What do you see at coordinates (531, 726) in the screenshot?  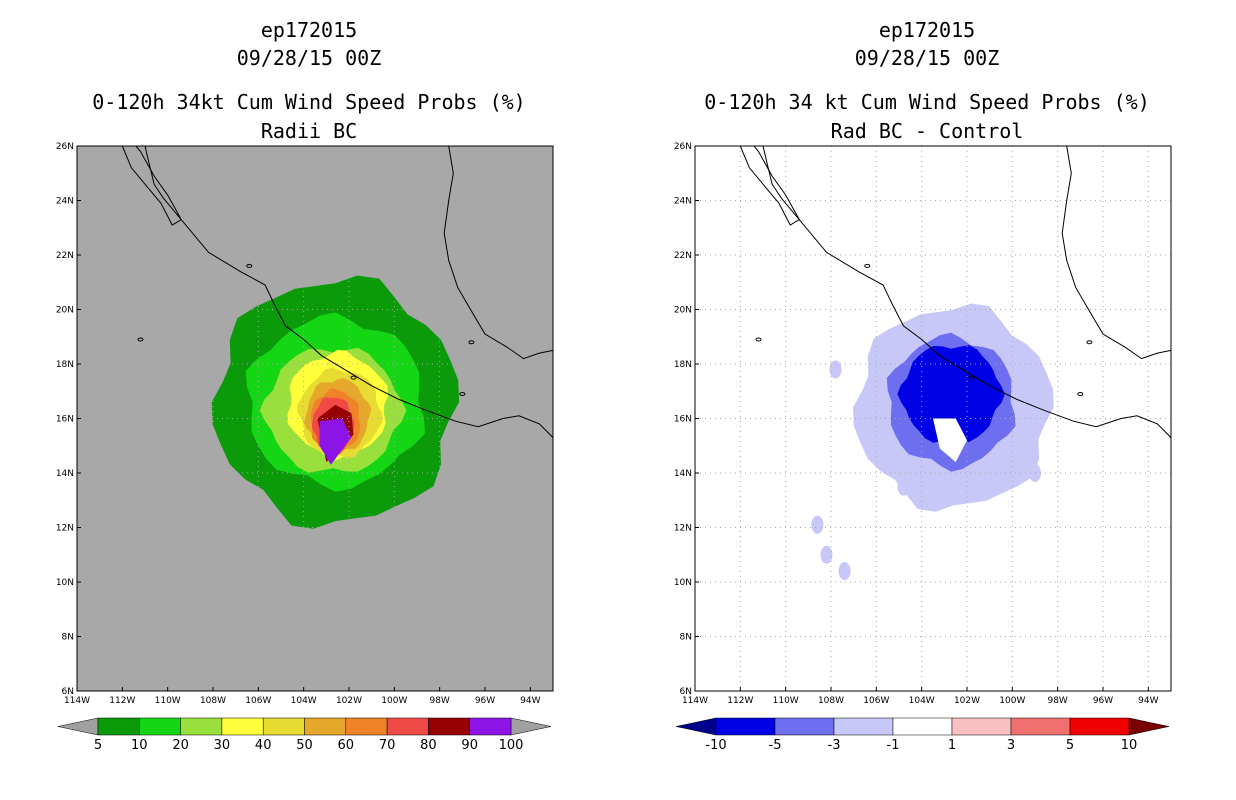 I see `colorbar-extend-high` at bounding box center [531, 726].